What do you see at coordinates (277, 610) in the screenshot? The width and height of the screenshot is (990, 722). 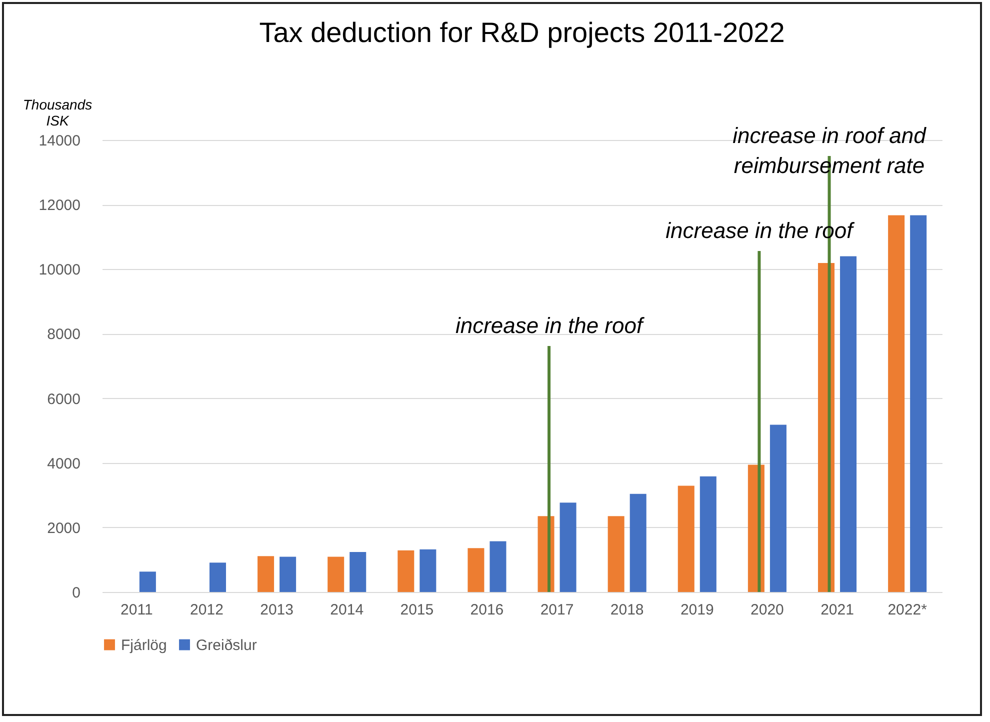 I see `x-tick-label: 2013` at bounding box center [277, 610].